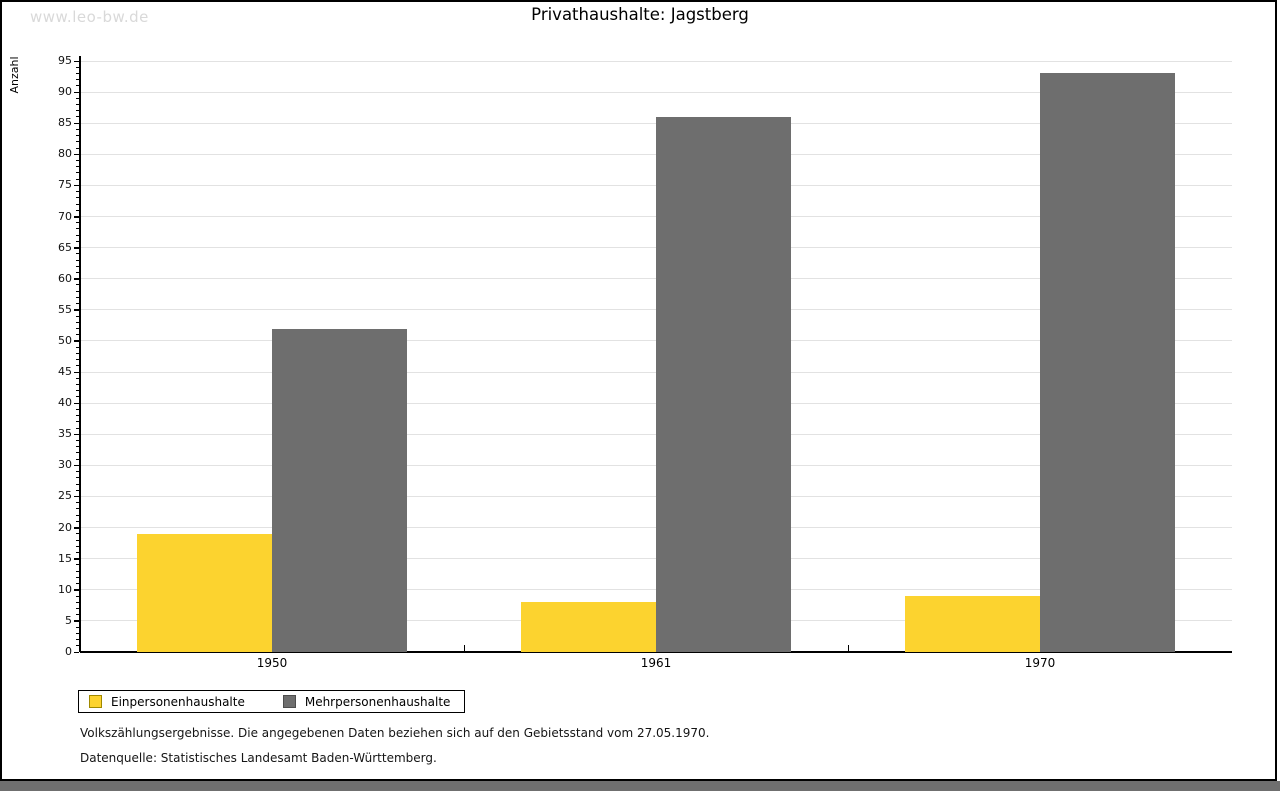 This screenshot has height=791, width=1280. What do you see at coordinates (65, 434) in the screenshot?
I see `y-tick-label: 35` at bounding box center [65, 434].